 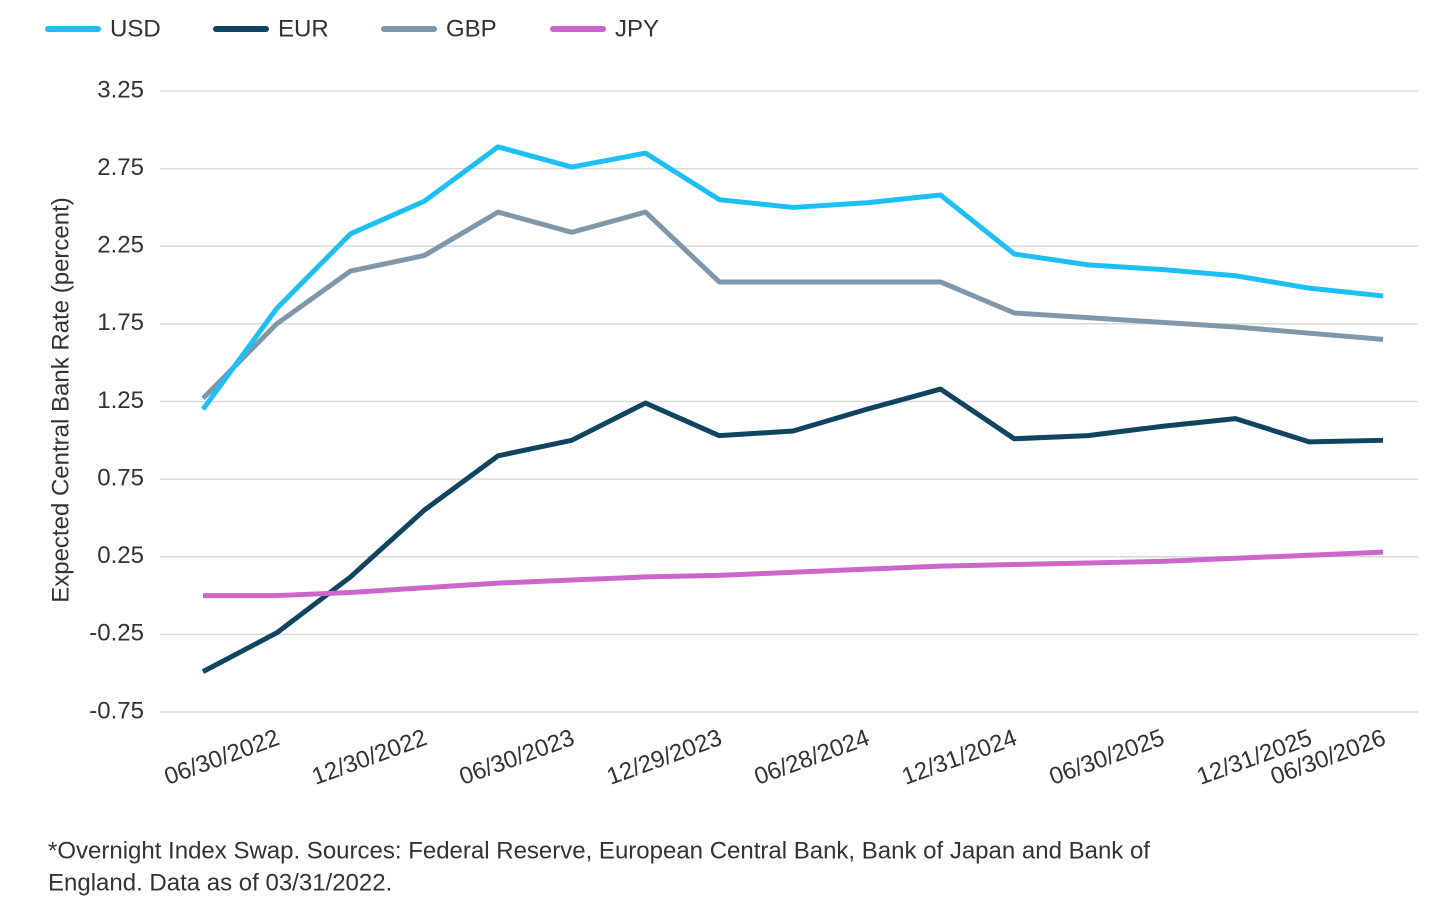 What do you see at coordinates (116, 633) in the screenshot?
I see `y-tick-label: -0.25` at bounding box center [116, 633].